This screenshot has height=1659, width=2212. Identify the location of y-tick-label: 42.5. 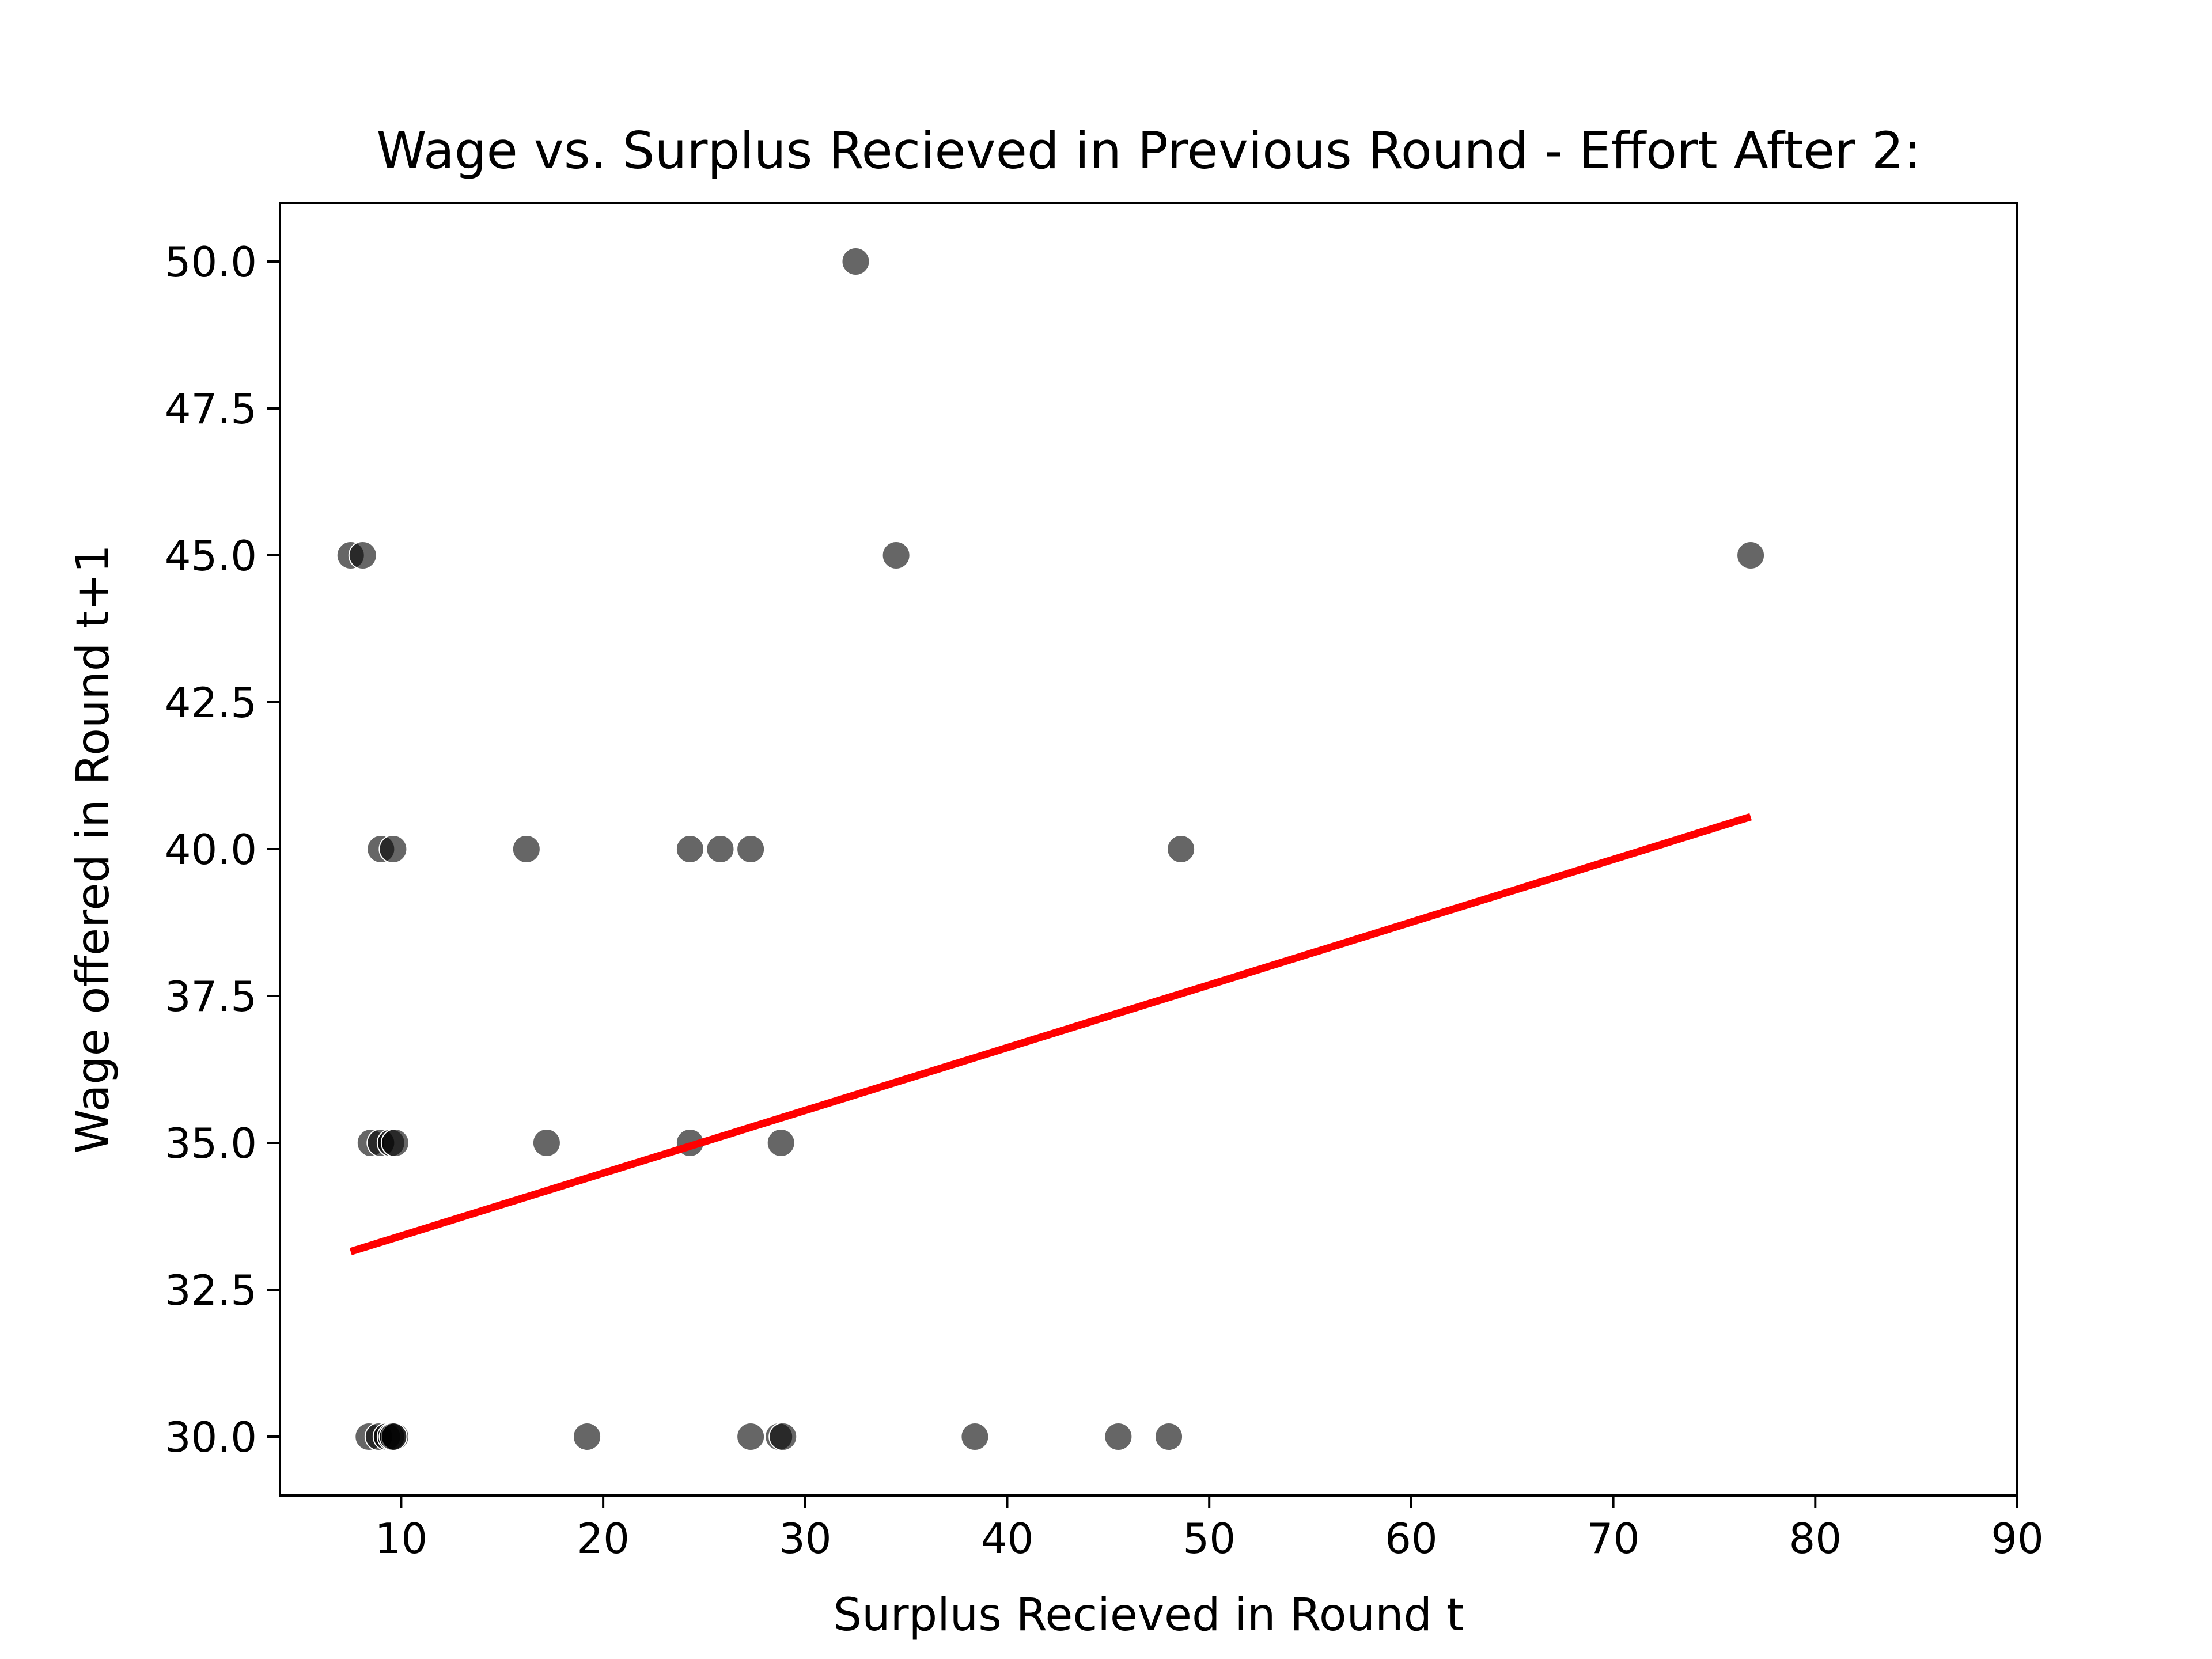
(211, 703).